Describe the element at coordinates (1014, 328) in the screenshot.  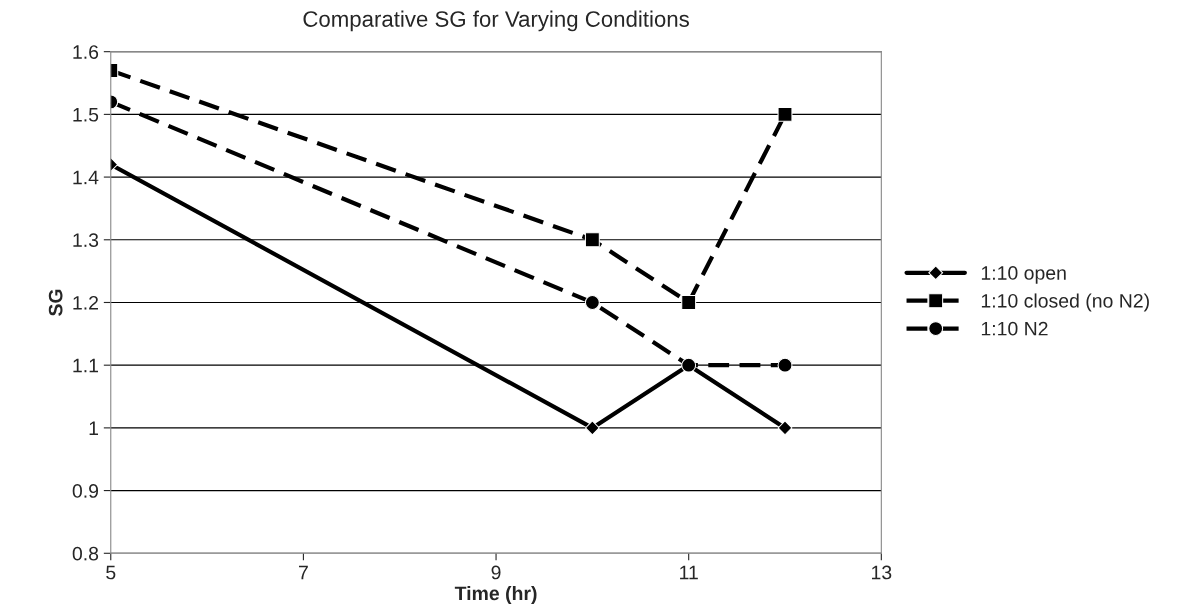
I see `legend-label: 1:10 N2` at that location.